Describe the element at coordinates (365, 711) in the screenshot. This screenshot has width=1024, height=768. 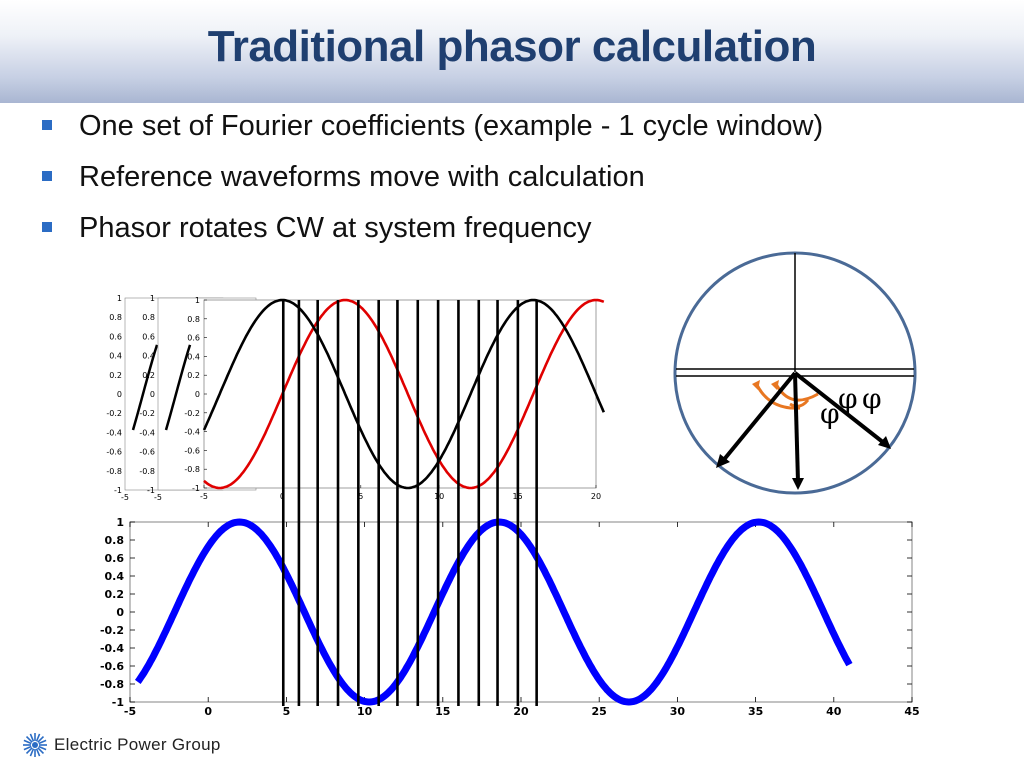
I see `x-tick-label: 10` at that location.